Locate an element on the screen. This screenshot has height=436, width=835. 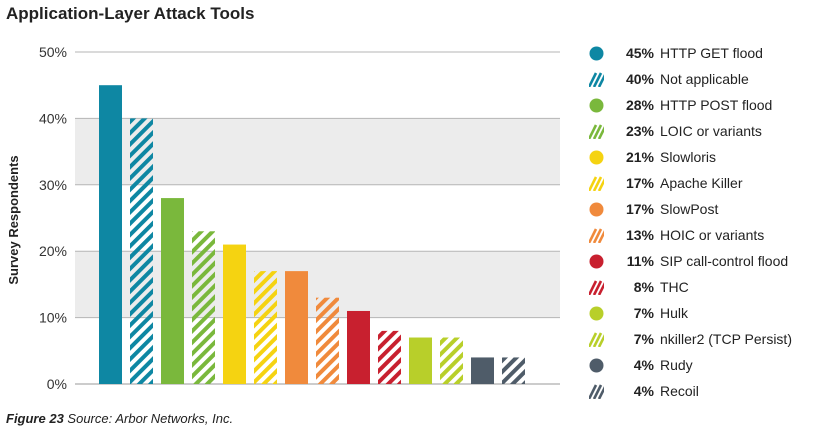
y-axis-label: Survey Respondents is located at coordinates (13, 219).